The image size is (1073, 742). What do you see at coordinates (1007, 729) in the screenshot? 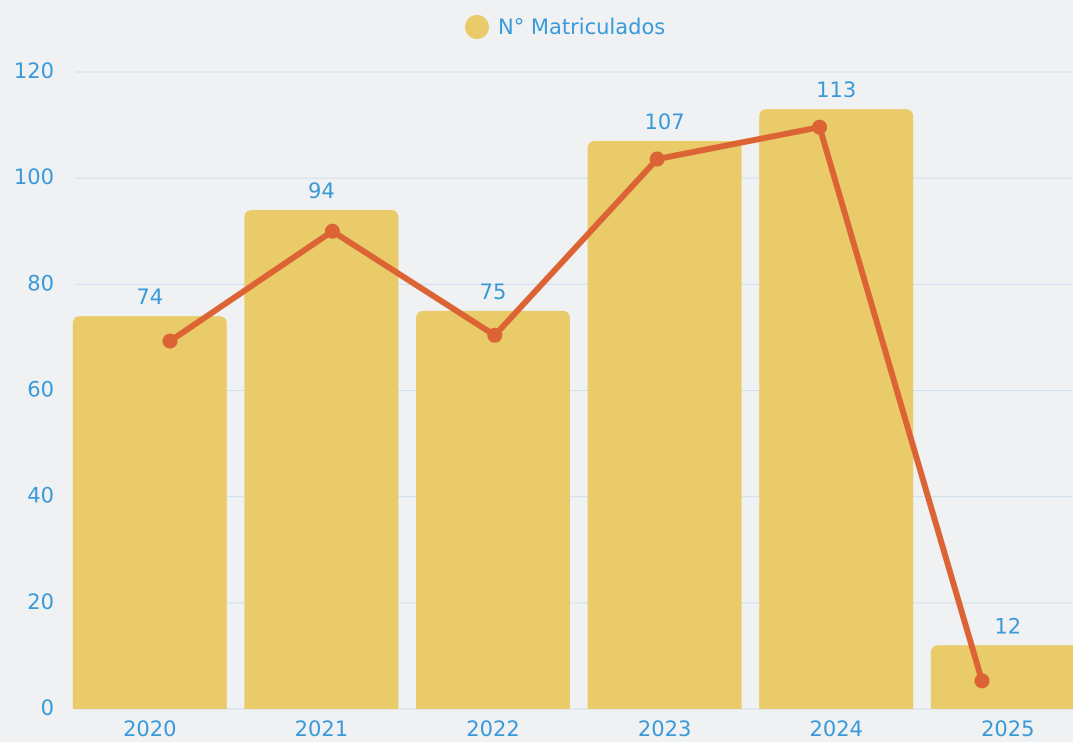
I see `x-tick-label: 2025` at bounding box center [1007, 729].